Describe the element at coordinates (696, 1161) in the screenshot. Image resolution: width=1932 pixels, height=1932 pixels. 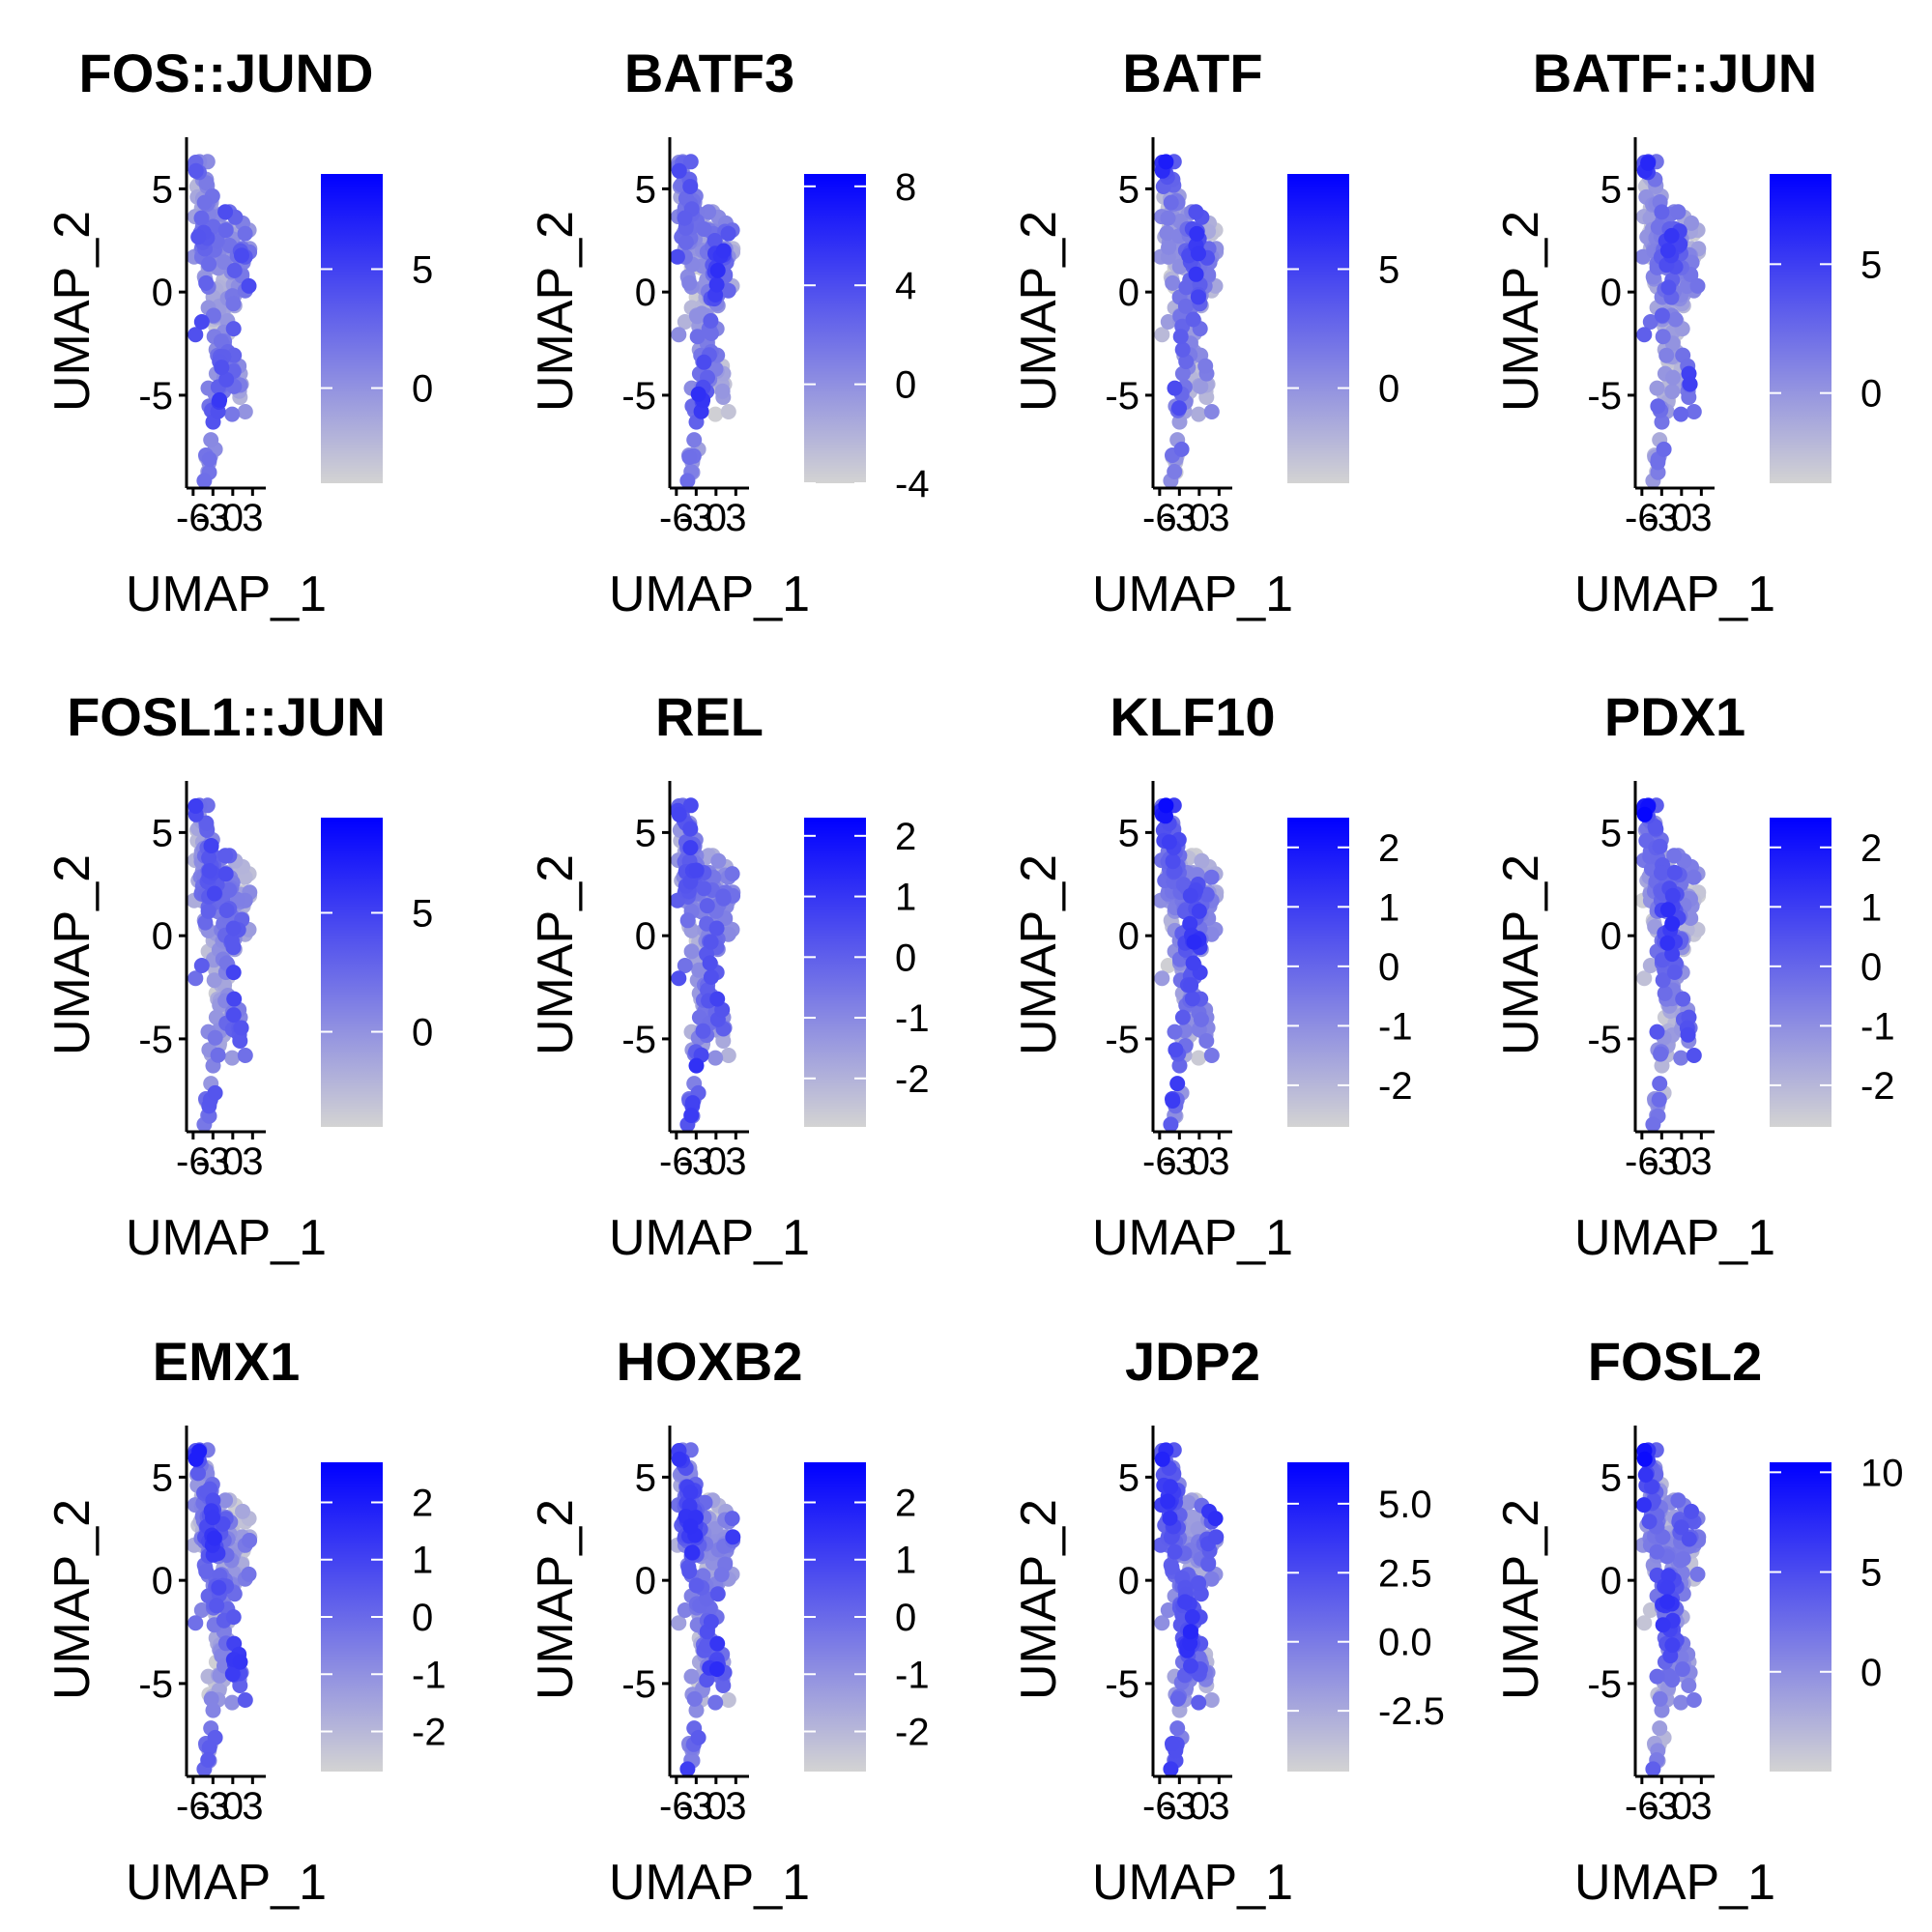
I see `x-tick-label: -3` at that location.